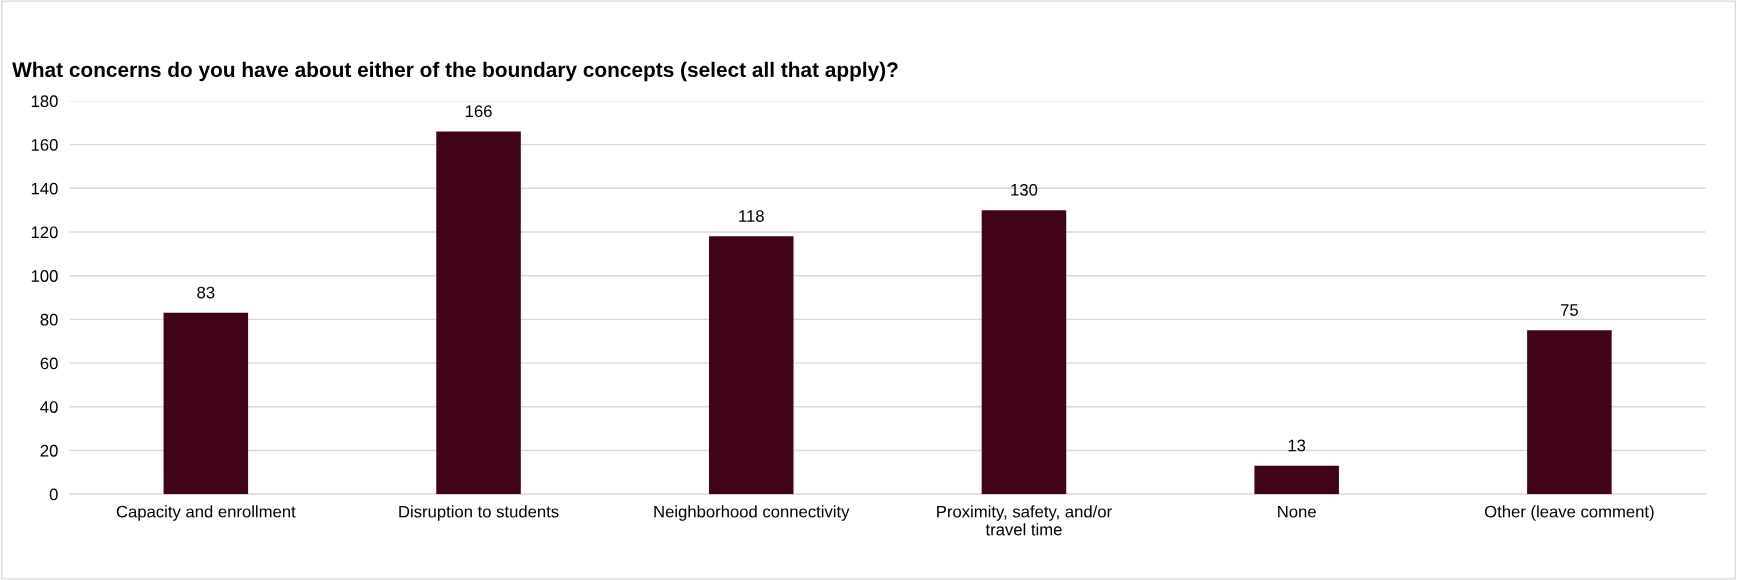 This screenshot has height=580, width=1737. What do you see at coordinates (751, 216) in the screenshot?
I see `data-label: 118` at bounding box center [751, 216].